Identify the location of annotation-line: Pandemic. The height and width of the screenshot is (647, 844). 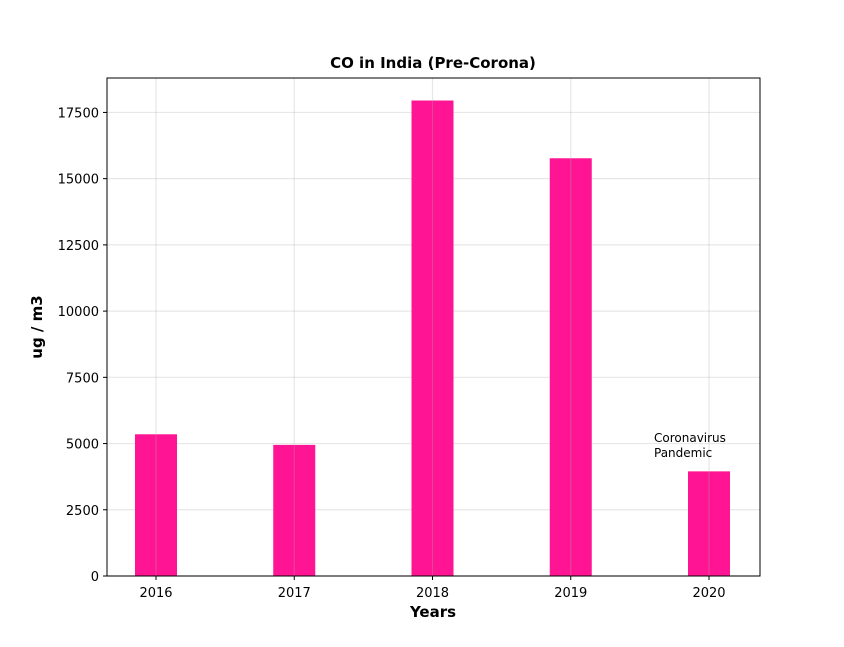
(683, 453).